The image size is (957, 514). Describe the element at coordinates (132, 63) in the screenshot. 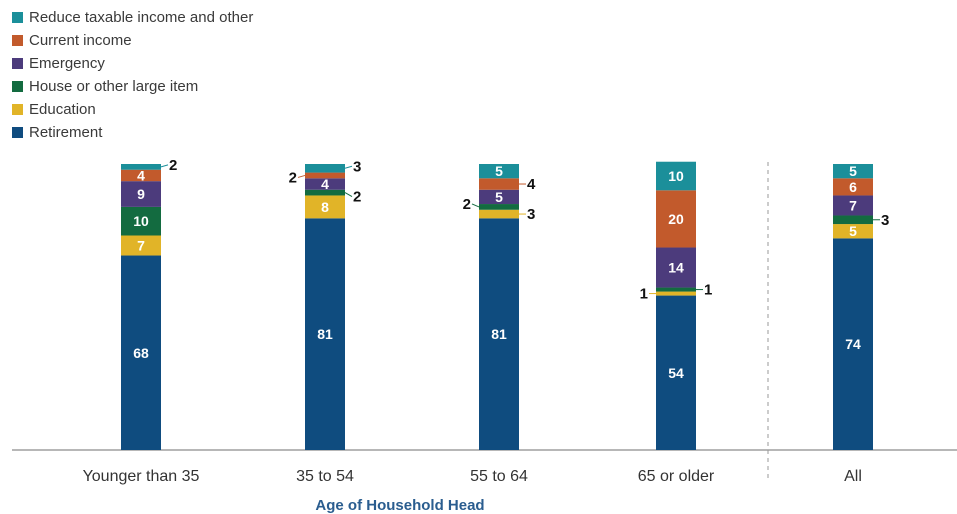

I see `legend-item-emergency: Emergency` at that location.